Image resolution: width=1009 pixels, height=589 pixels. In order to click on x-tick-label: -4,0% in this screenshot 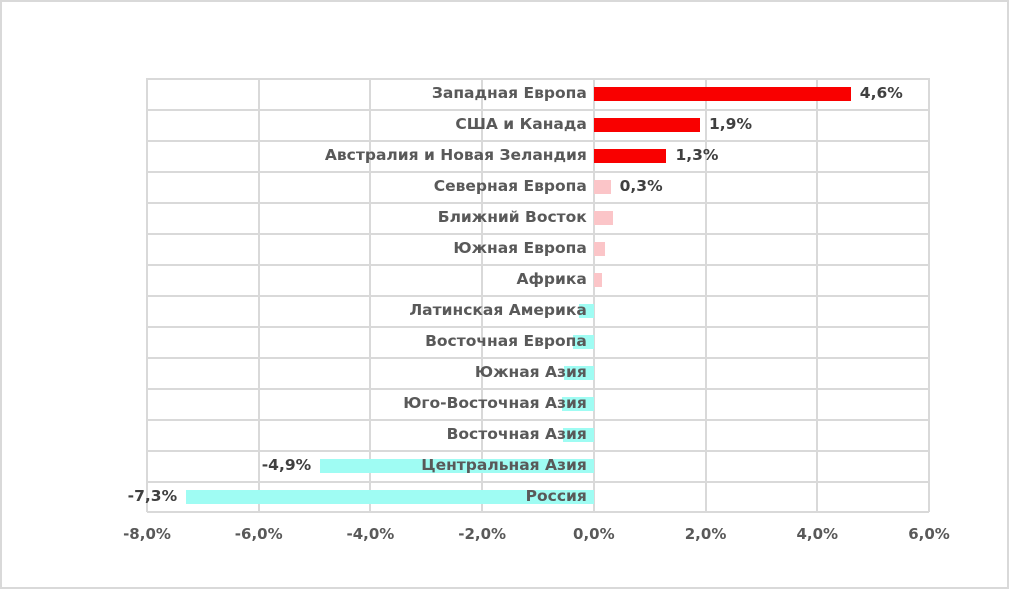, I will do `click(370, 534)`.